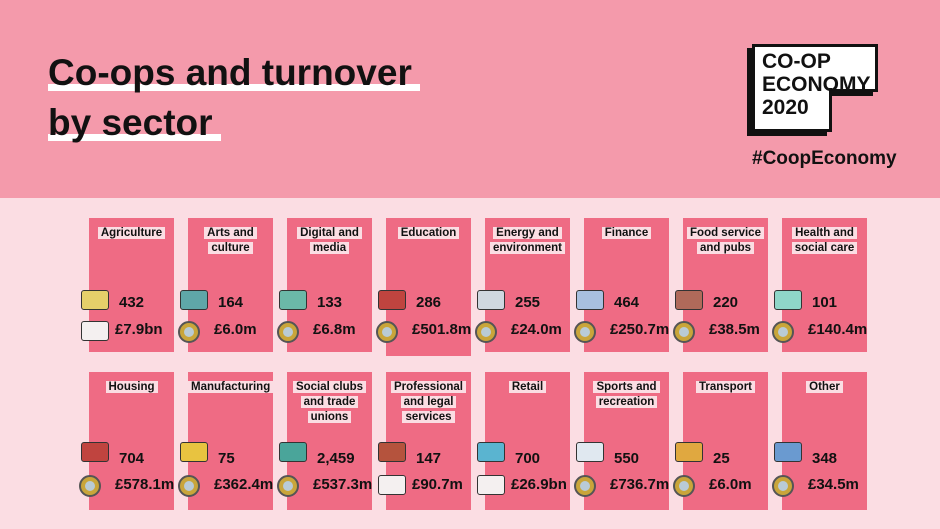 Image resolution: width=940 pixels, height=529 pixels. Describe the element at coordinates (329, 402) in the screenshot. I see `sector-label: Social clubs and trade unions` at that location.